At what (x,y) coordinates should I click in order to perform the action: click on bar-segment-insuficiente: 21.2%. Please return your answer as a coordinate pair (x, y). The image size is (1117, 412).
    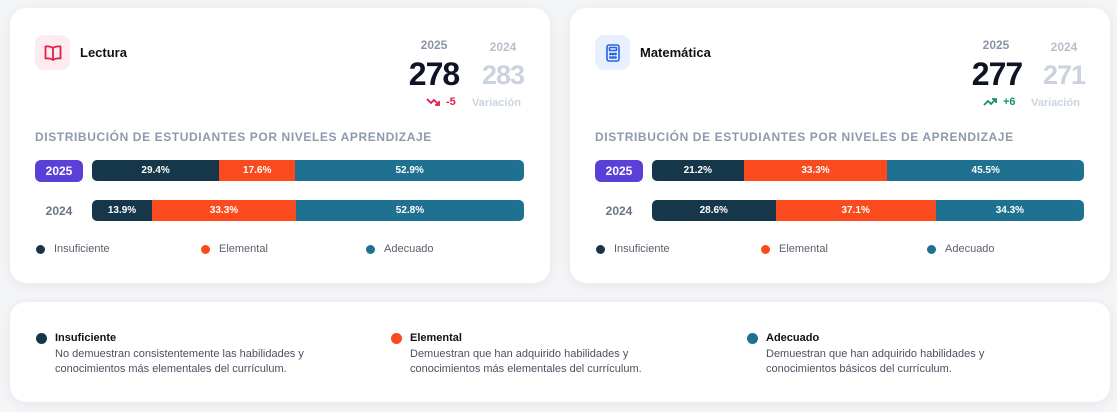
    Looking at the image, I should click on (698, 170).